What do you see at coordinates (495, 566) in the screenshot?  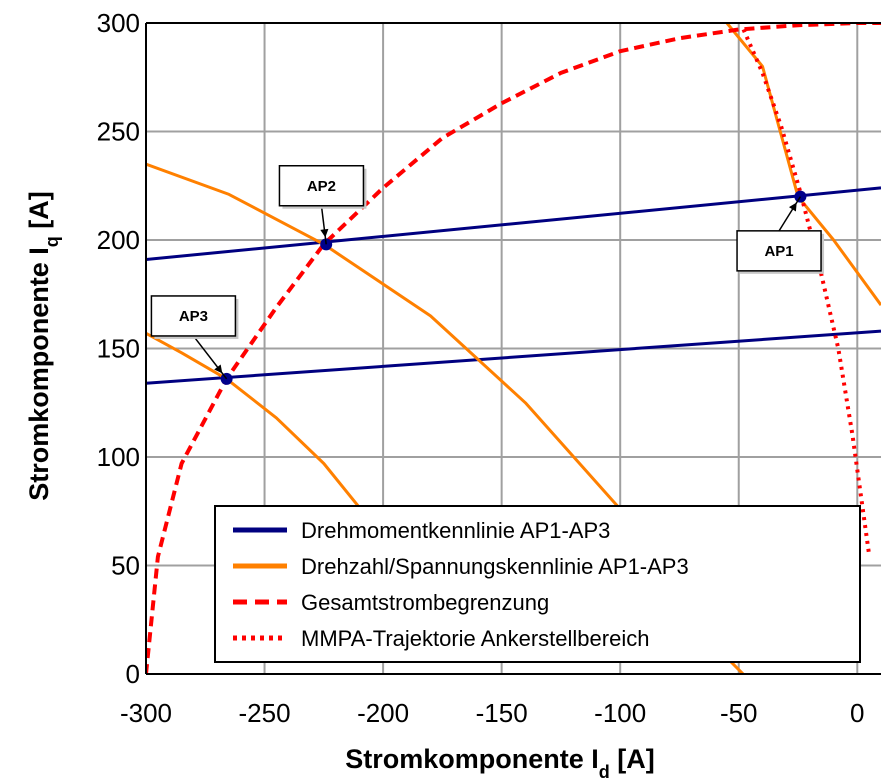 I see `legend-label: Drehzahl/Spannungskennlinie AP1-AP3` at bounding box center [495, 566].